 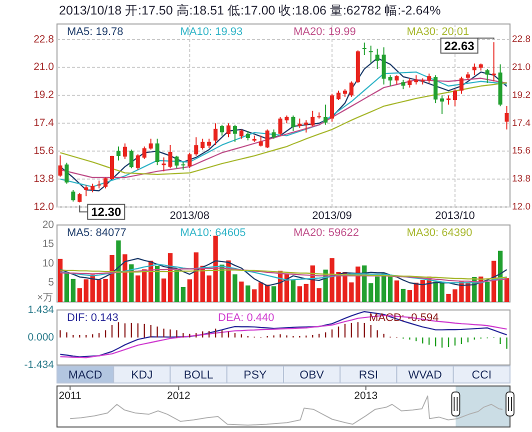 I want to click on x-tick-label: 2013, so click(x=366, y=396).